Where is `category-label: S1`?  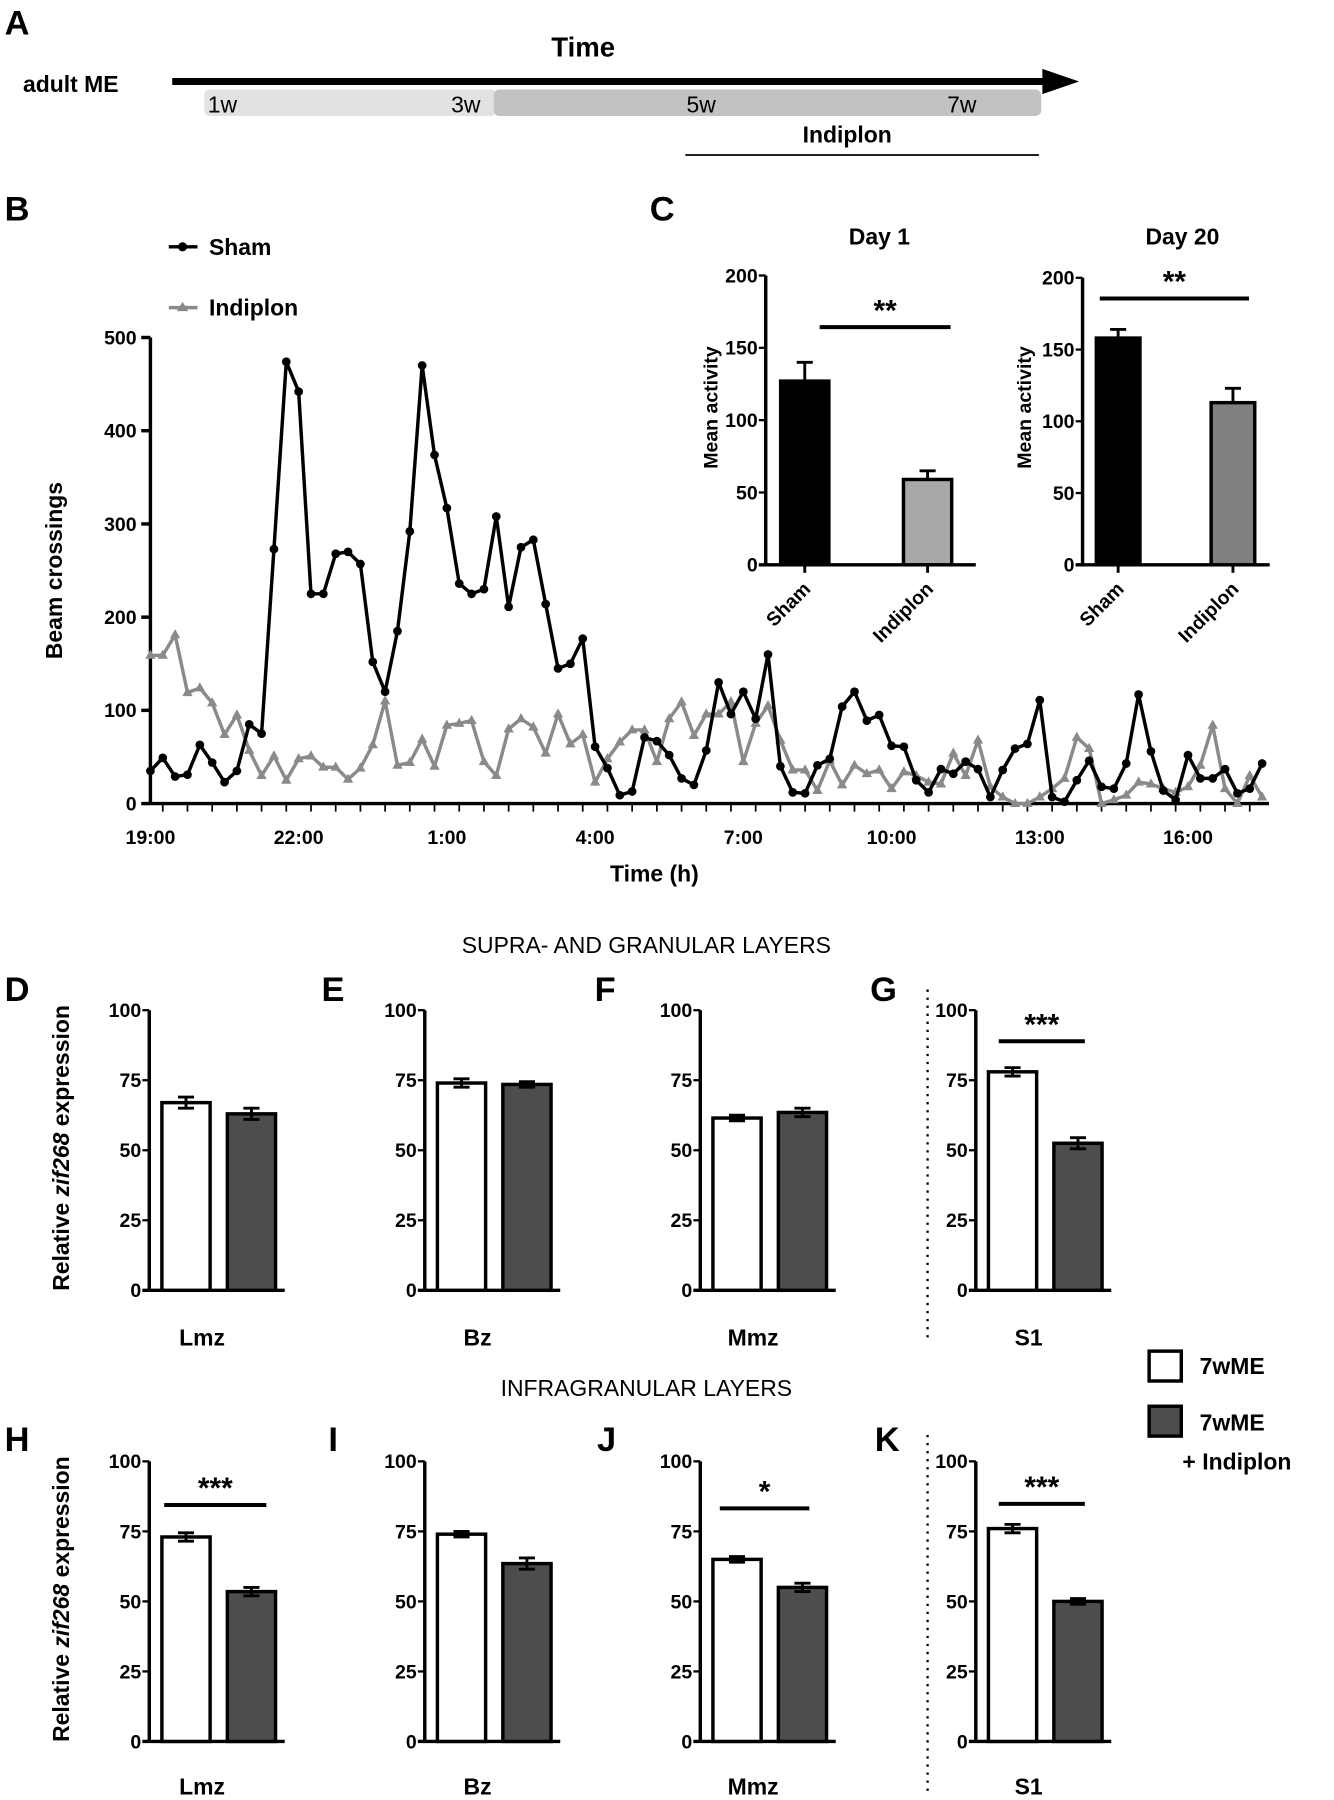 category-label: S1 is located at coordinates (1029, 1786).